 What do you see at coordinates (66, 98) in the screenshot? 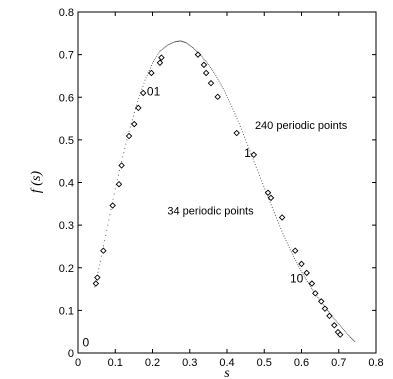
I see `y-tick-label: 0.6` at bounding box center [66, 98].